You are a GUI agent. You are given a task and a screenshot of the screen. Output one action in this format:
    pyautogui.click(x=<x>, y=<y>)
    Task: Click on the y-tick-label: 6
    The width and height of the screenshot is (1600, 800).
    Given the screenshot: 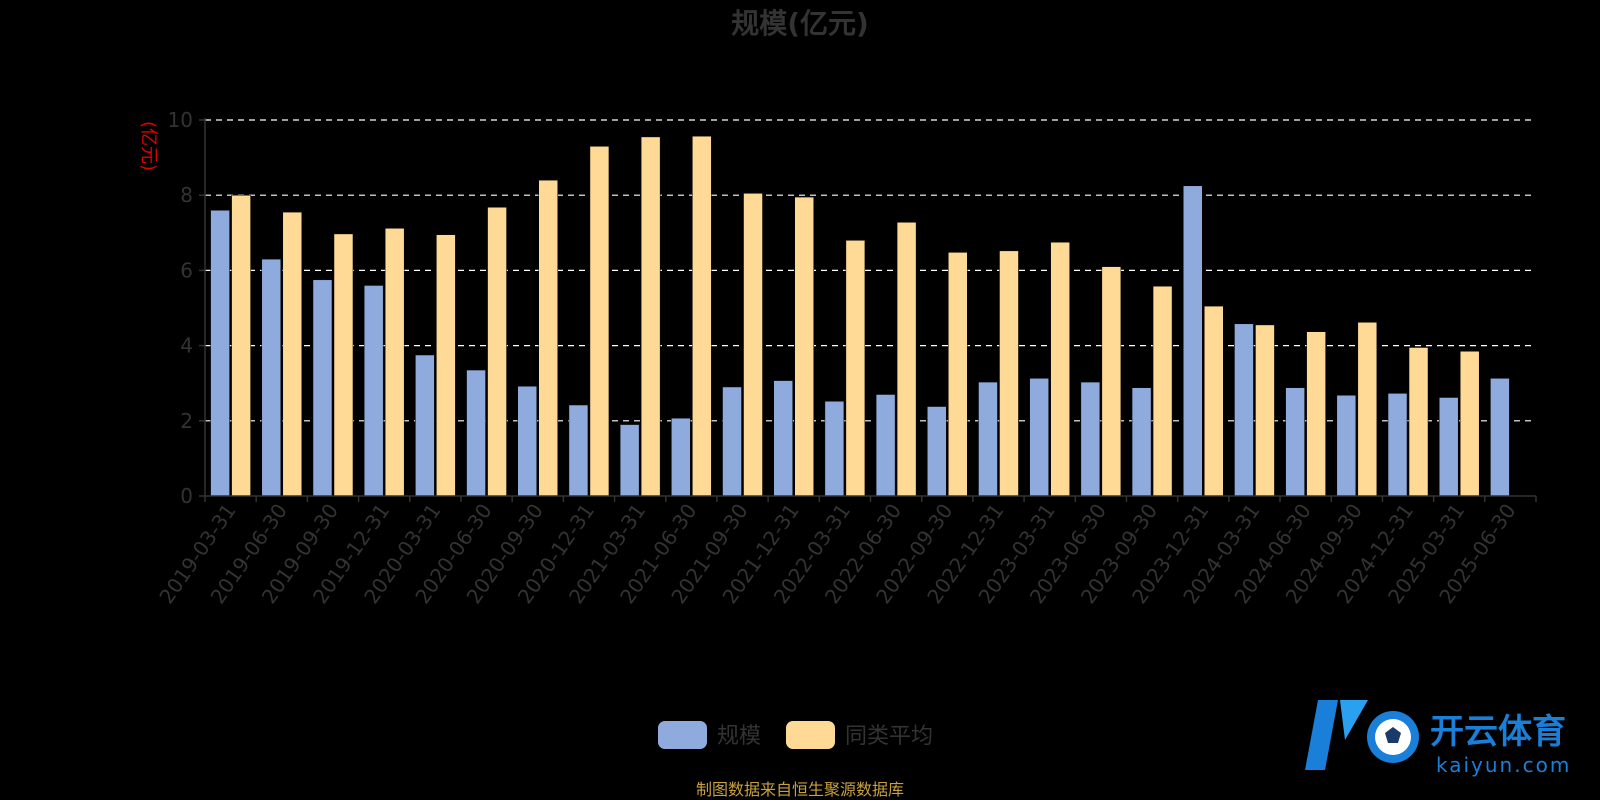 What is the action you would take?
    pyautogui.click(x=186, y=270)
    